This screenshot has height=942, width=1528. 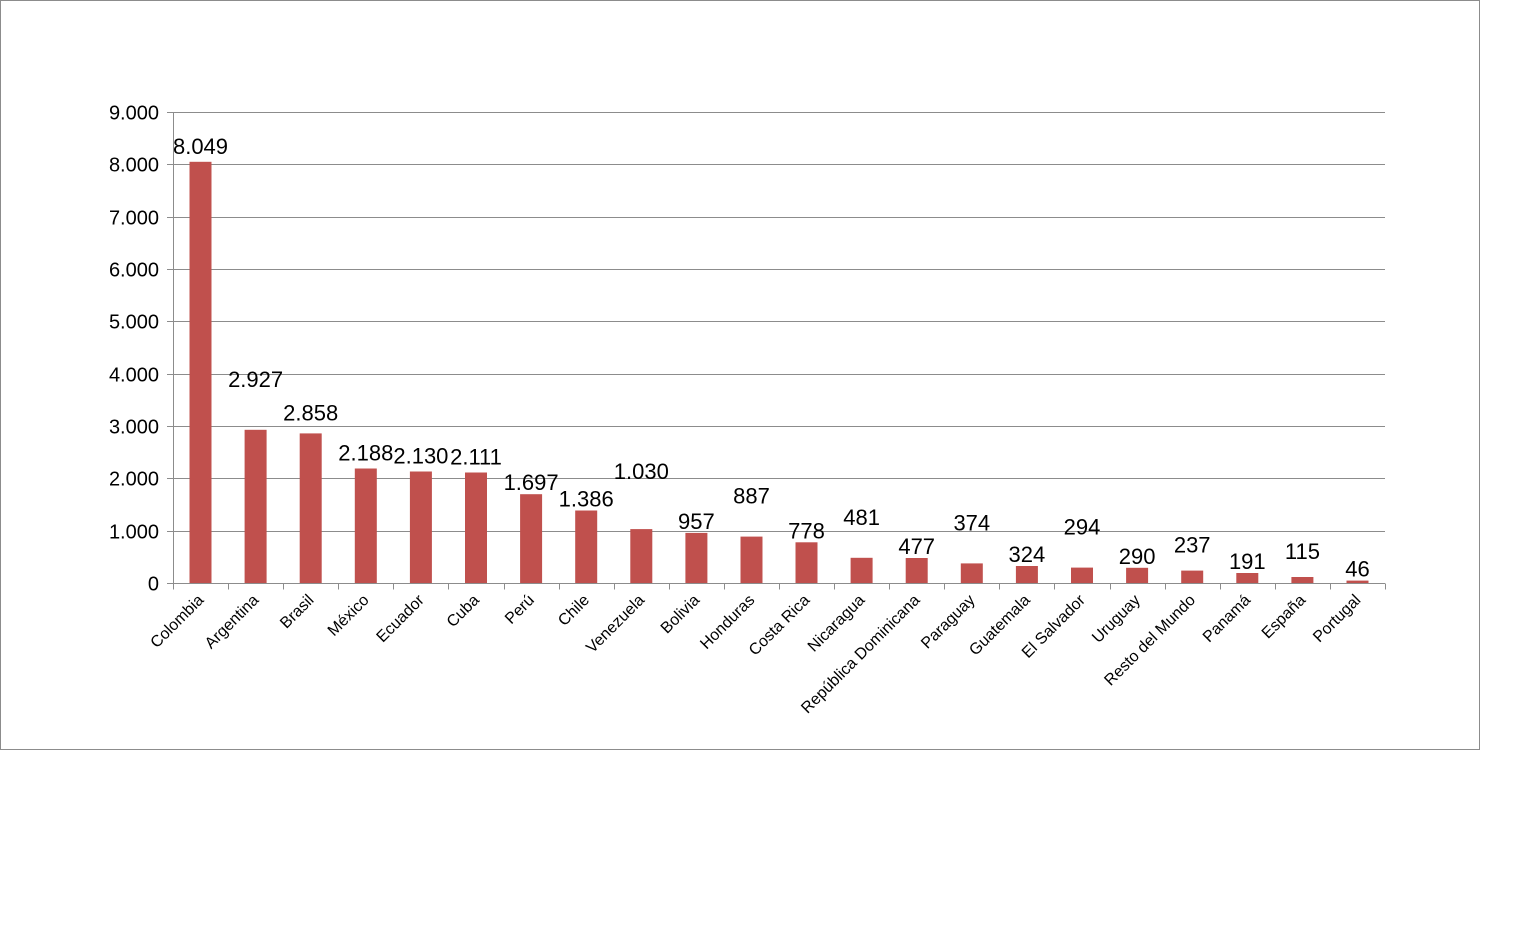 What do you see at coordinates (1227, 619) in the screenshot?
I see `category-label-19: Panamá` at bounding box center [1227, 619].